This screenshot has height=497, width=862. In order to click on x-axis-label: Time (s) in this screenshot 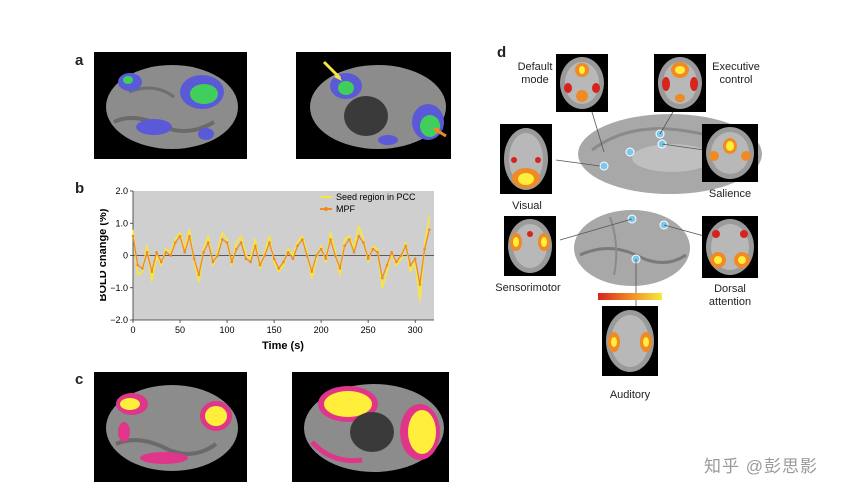, I will do `click(283, 346)`.